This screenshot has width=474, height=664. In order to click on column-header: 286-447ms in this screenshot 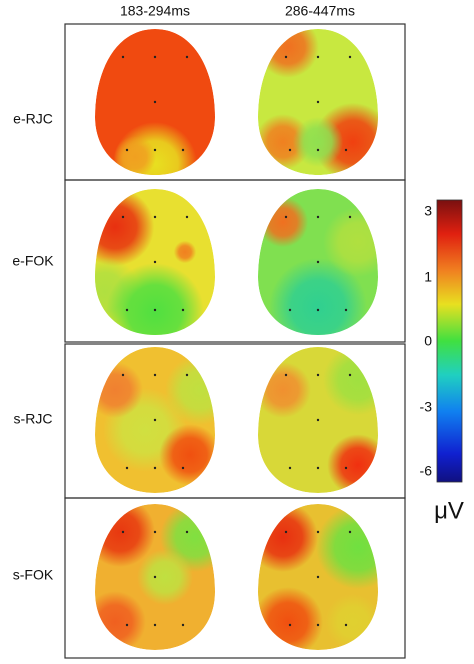, I will do `click(320, 11)`.